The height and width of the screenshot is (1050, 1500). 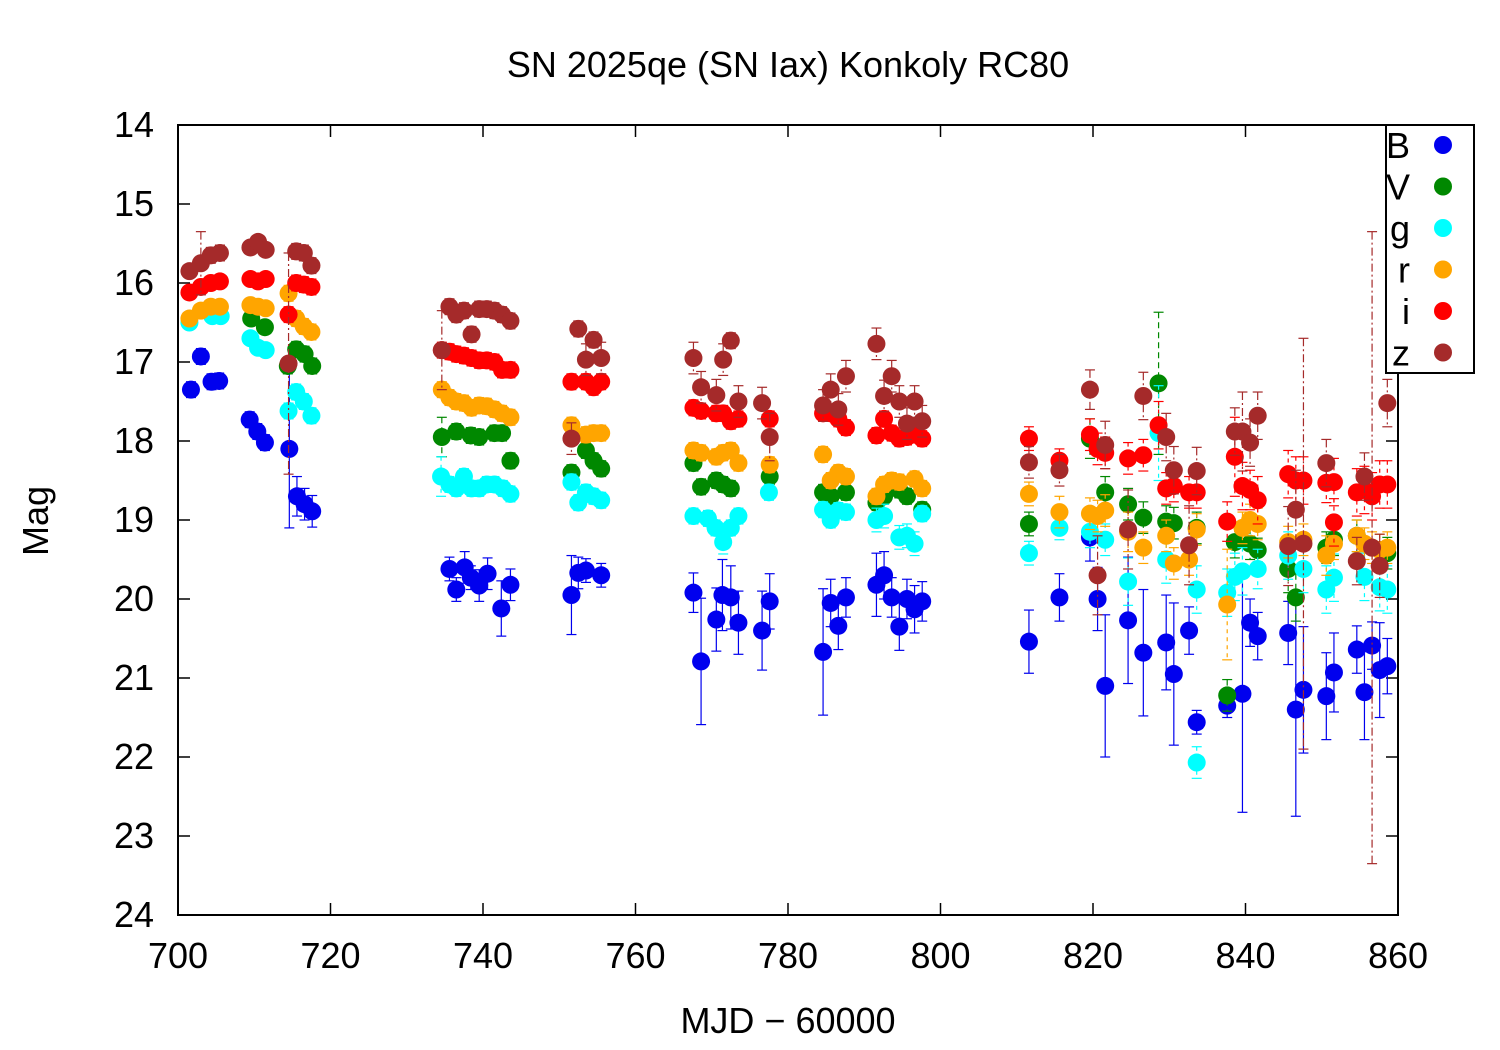 I want to click on x-tick-label: 760, so click(x=635, y=955).